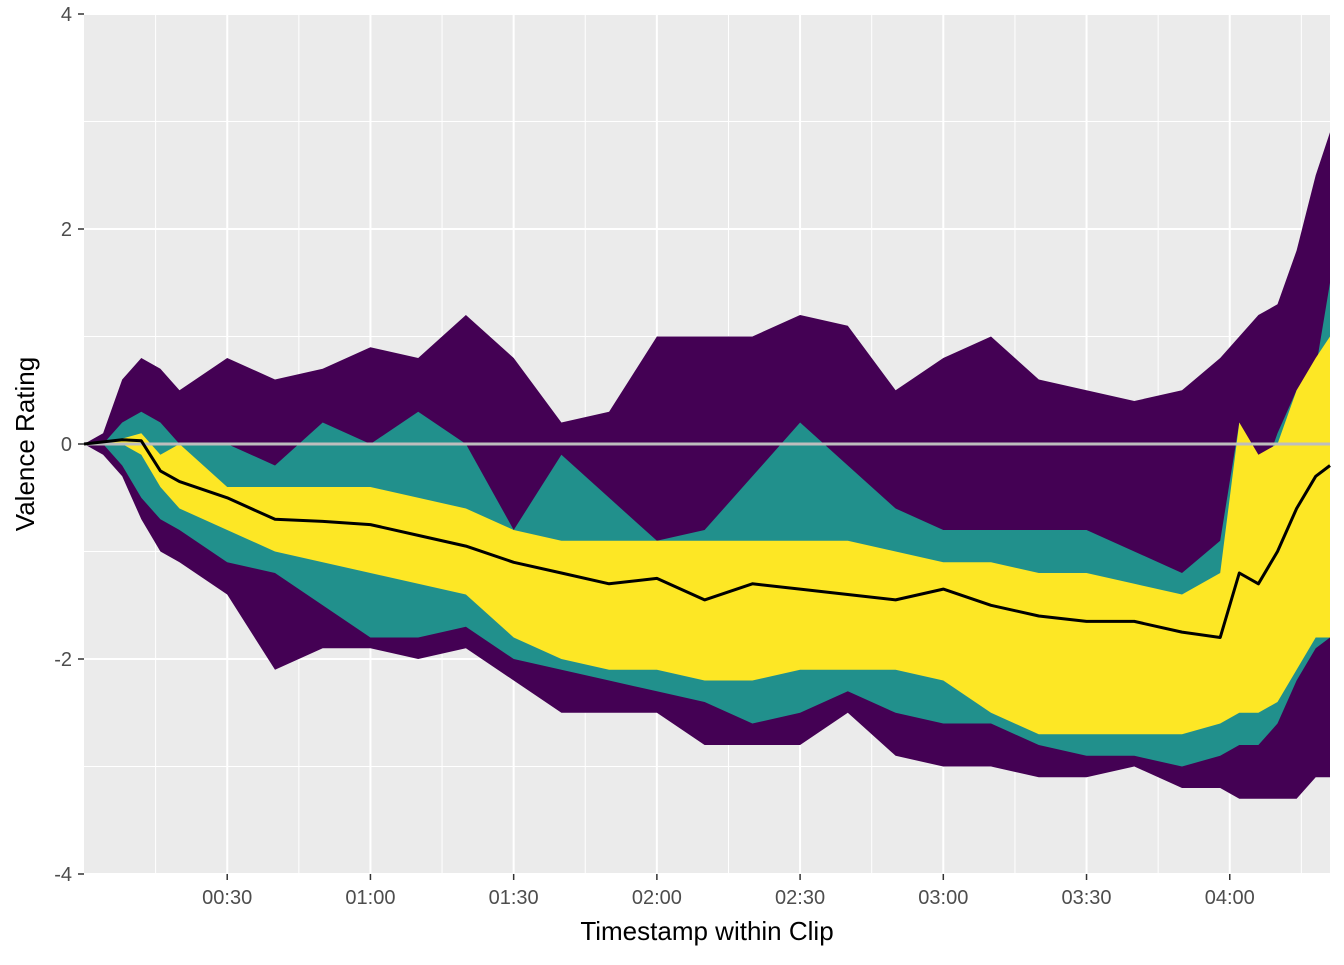 The image size is (1344, 965). What do you see at coordinates (66, 230) in the screenshot?
I see `y-tick-label: 2` at bounding box center [66, 230].